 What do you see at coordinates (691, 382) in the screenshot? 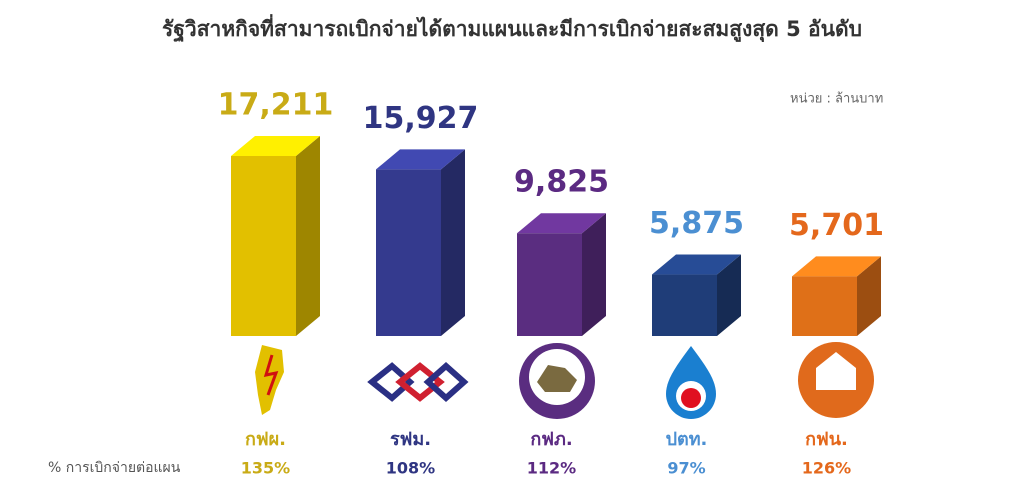
I see `logo-ptt` at bounding box center [691, 382].